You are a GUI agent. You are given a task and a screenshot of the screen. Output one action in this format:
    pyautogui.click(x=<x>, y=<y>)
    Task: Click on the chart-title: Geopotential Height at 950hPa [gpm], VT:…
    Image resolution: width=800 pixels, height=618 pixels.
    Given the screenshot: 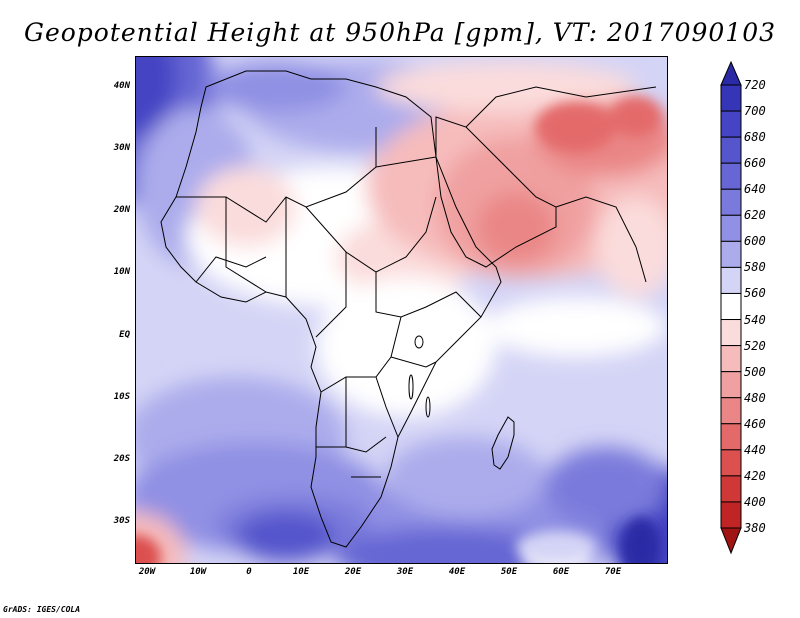 What is the action you would take?
    pyautogui.click(x=400, y=32)
    